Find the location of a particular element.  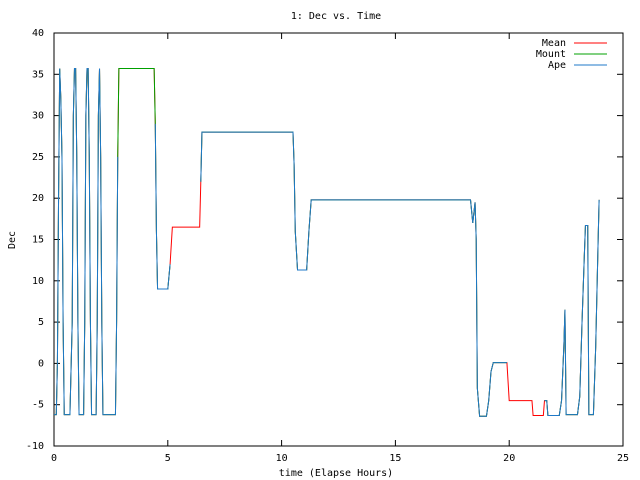

y-tick-label: 0 is located at coordinates (41, 363).